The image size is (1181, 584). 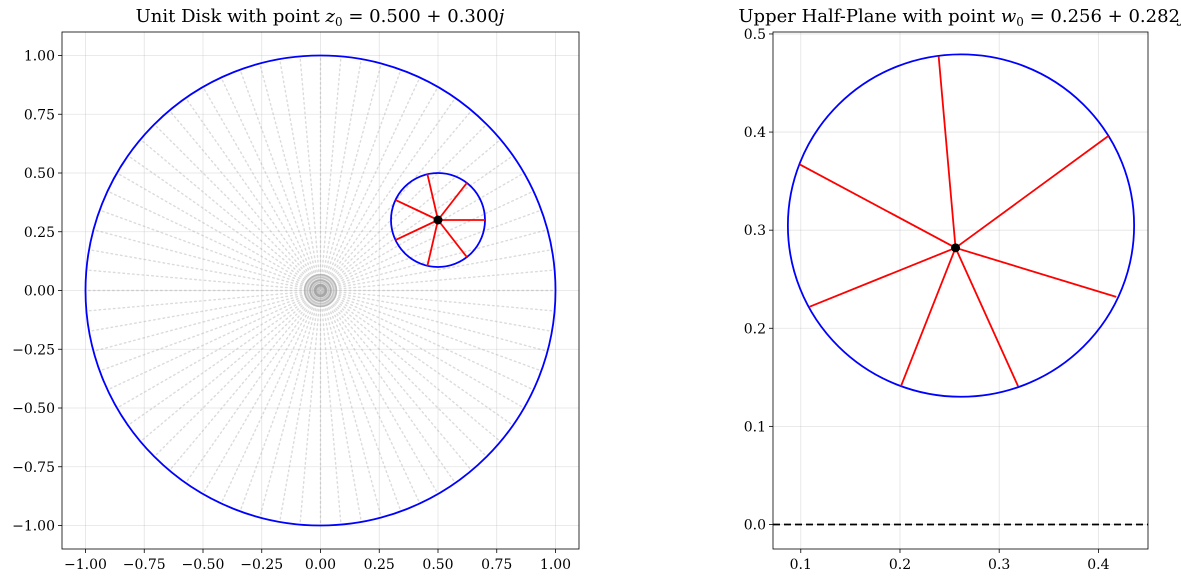 I want to click on unit-disk-xtick-label: 0.25, so click(x=379, y=565).